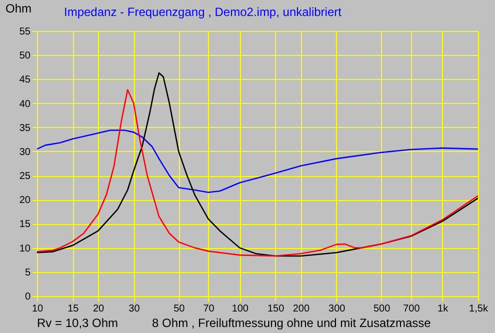 This screenshot has height=333, width=495. Describe the element at coordinates (27, 272) in the screenshot. I see `y-tick-label: 5` at that location.